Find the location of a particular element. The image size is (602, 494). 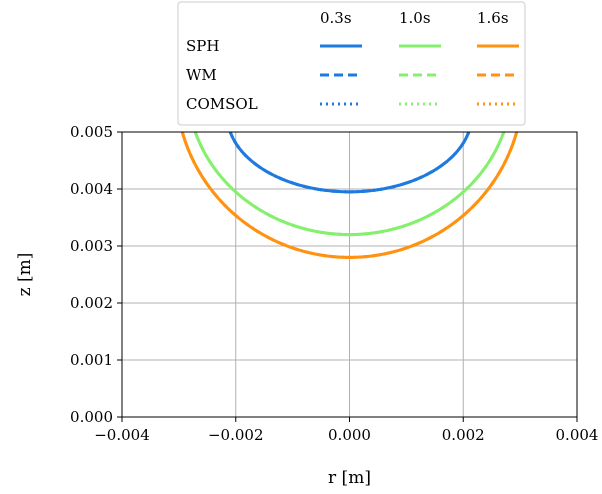

x-axis-label: r [m] is located at coordinates (349, 478).